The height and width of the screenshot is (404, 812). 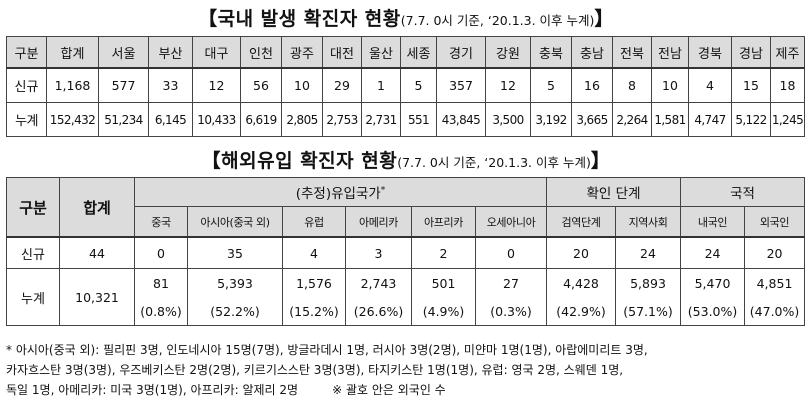 I want to click on imported-count-cell: 20, so click(x=581, y=252).